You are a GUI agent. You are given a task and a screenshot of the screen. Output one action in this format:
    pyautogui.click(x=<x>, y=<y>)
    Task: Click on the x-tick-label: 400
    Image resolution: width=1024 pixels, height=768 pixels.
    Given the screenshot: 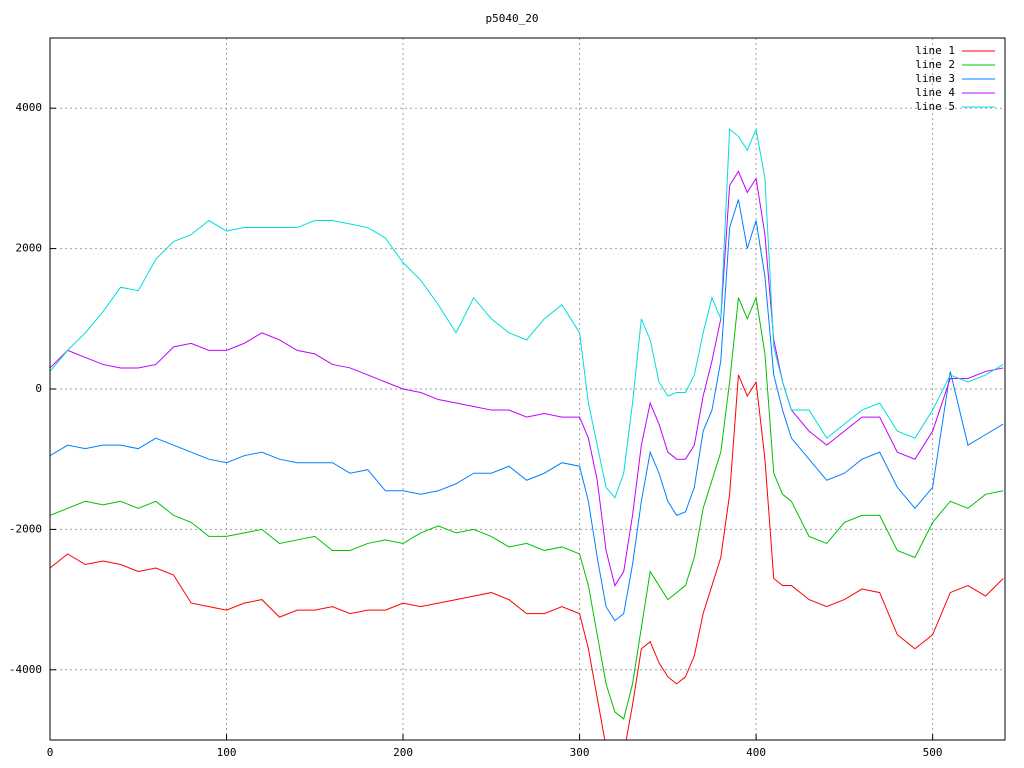 What is the action you would take?
    pyautogui.click(x=756, y=752)
    